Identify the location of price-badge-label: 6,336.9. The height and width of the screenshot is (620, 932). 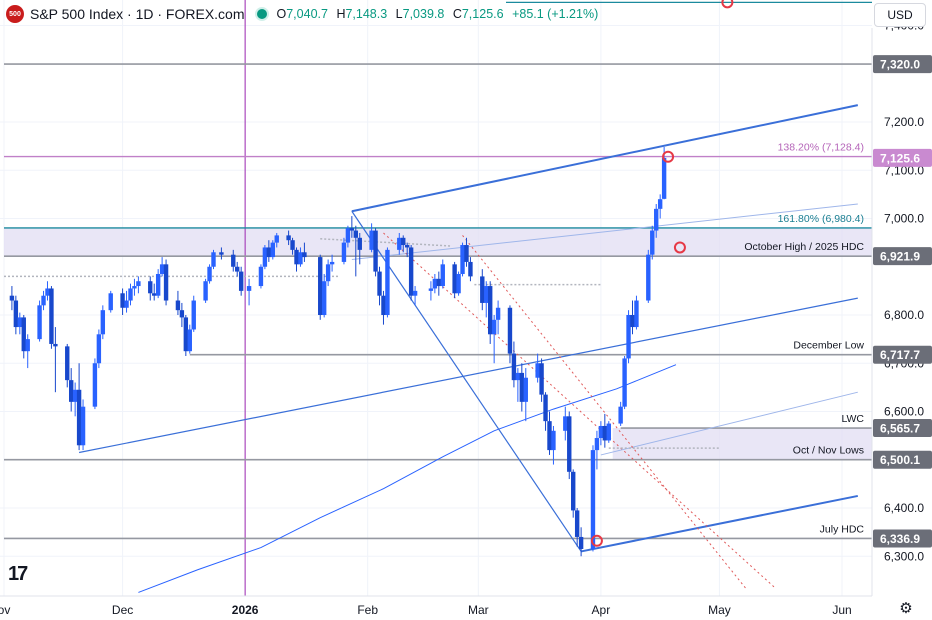
(900, 539).